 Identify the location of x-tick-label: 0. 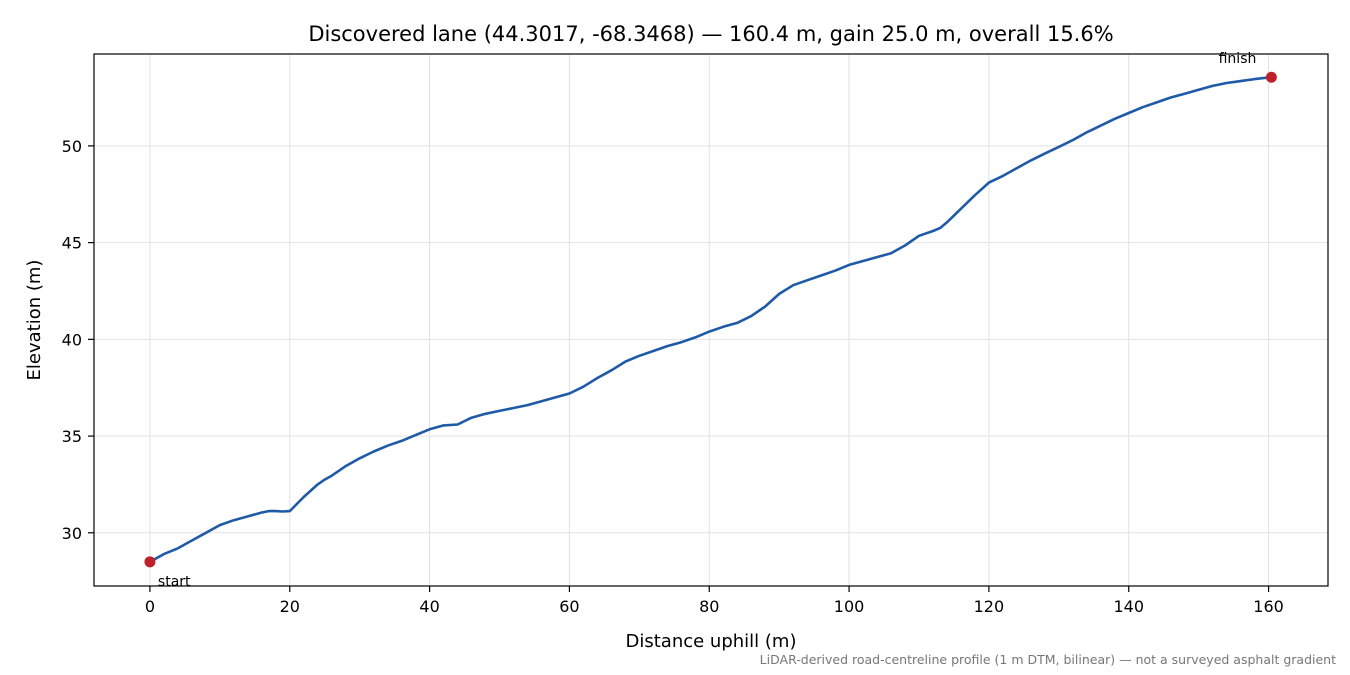
(150, 606).